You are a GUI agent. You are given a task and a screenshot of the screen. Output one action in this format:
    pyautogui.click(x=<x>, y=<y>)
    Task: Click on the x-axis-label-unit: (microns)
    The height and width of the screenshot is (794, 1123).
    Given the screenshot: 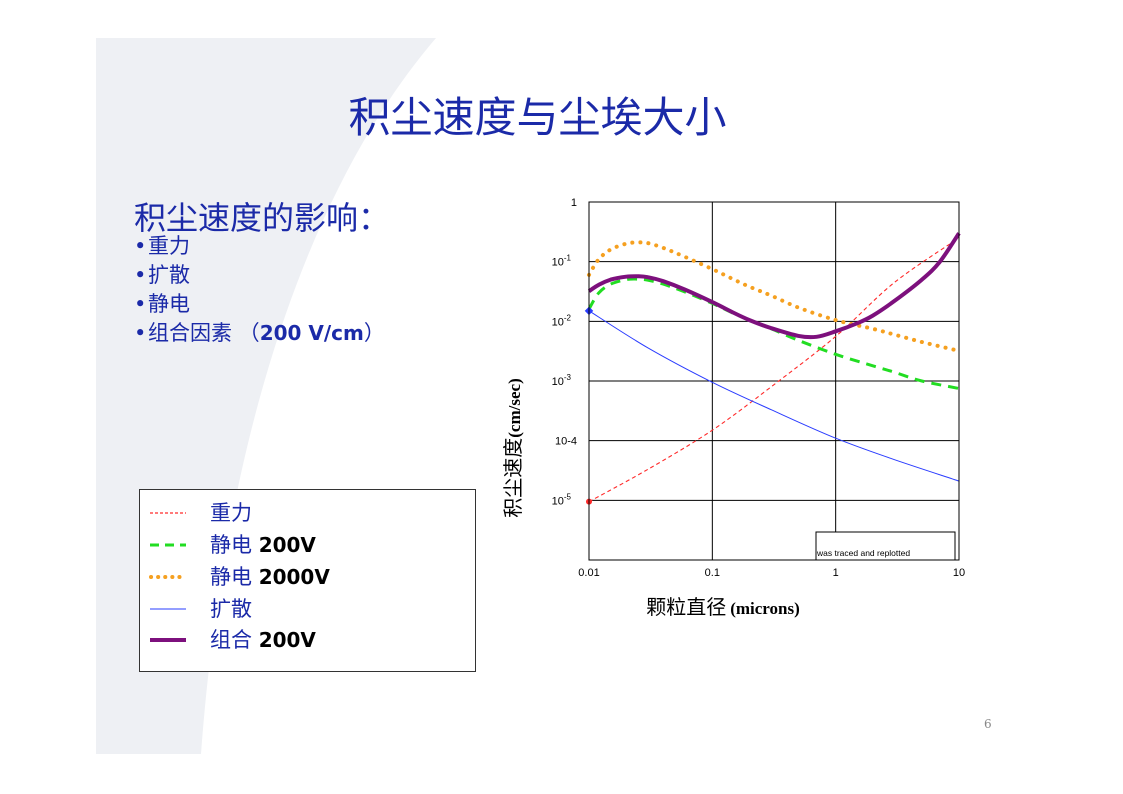 What is the action you would take?
    pyautogui.click(x=765, y=608)
    